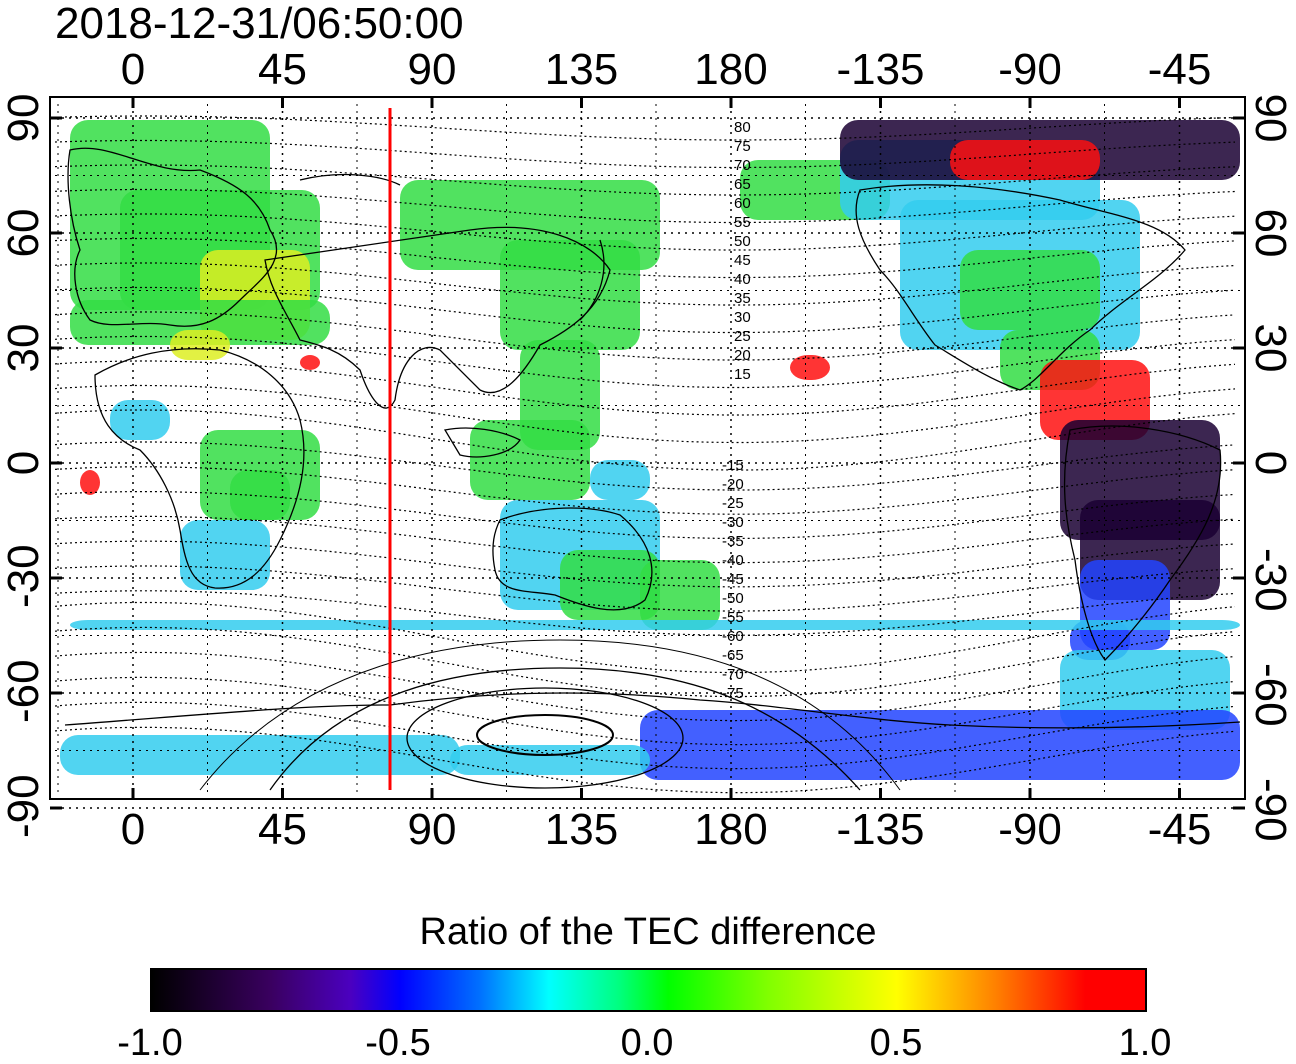  Describe the element at coordinates (24, 691) in the screenshot. I see `left-lat-label: -60` at that location.